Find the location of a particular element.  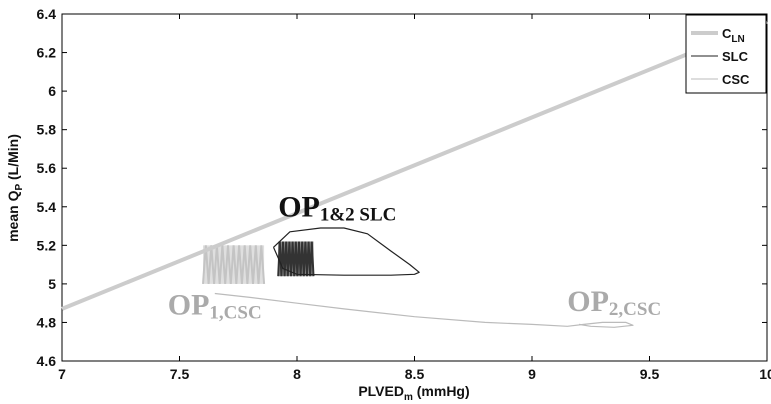

legend-label-main: SLC is located at coordinates (735, 56).